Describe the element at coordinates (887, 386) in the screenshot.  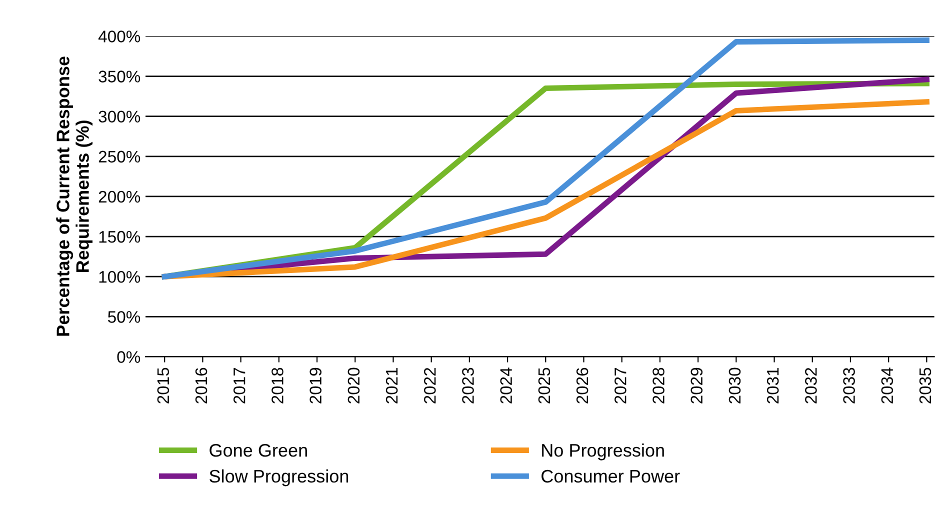
I see `x-tick-label: 2034` at that location.